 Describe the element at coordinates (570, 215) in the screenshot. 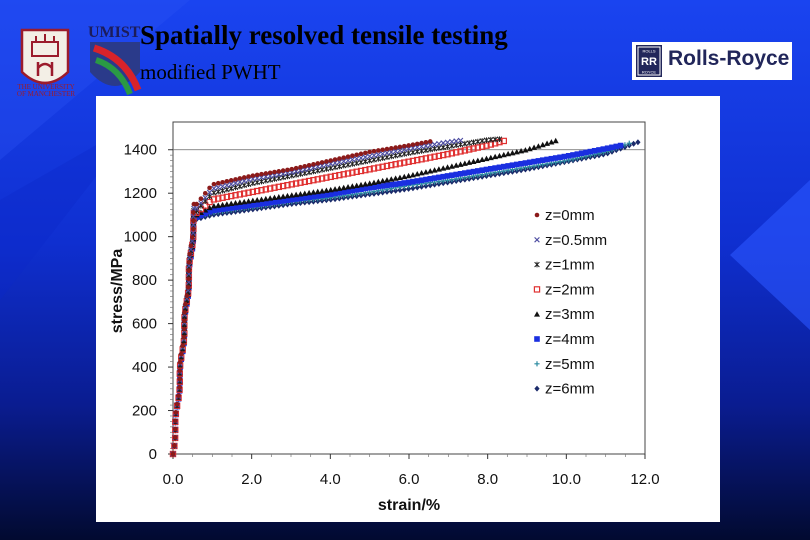

I see `legend-label: z=0mm` at that location.